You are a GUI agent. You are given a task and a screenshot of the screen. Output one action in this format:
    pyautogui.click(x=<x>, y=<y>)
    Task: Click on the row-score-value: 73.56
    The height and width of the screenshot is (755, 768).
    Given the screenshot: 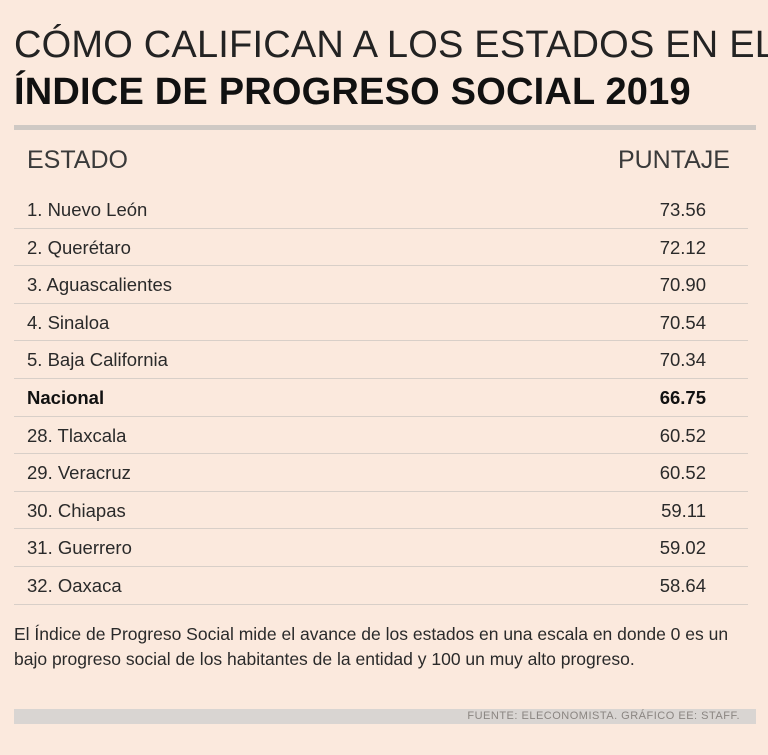 What is the action you would take?
    pyautogui.click(x=682, y=209)
    